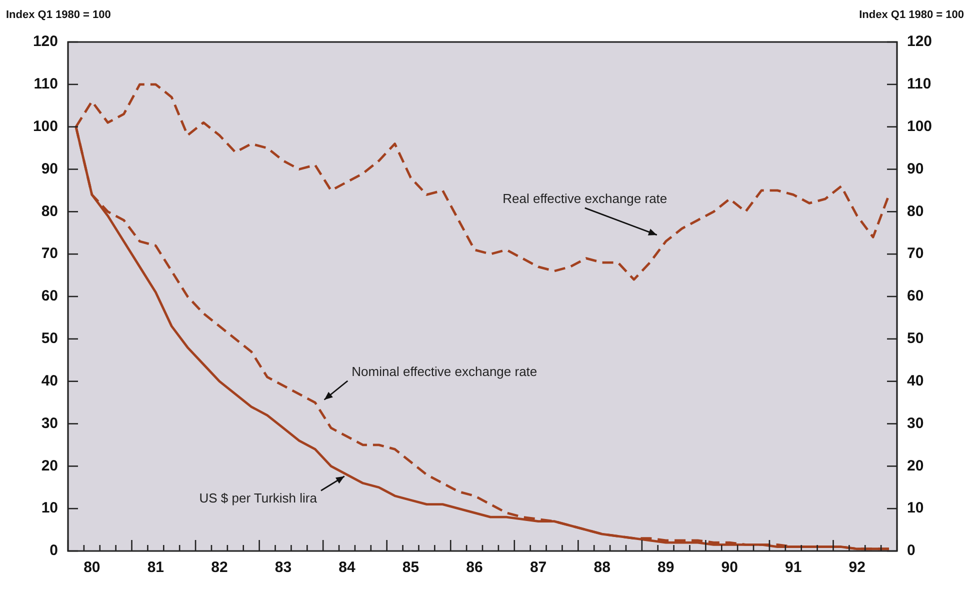 This screenshot has height=589, width=970. I want to click on y2-tick-label: 60, so click(915, 296).